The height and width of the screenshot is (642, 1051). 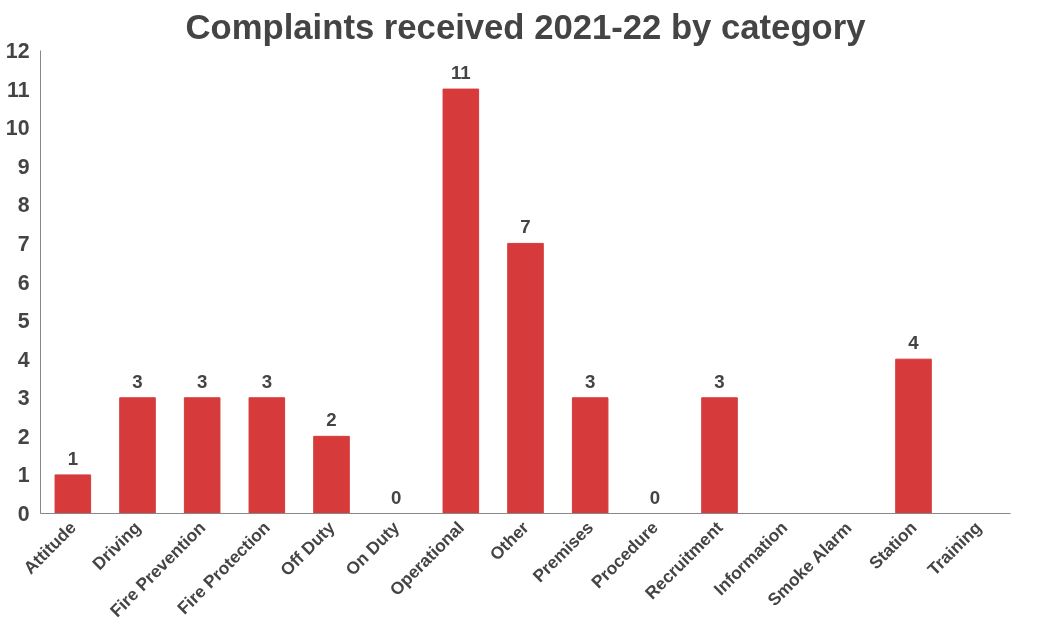 What do you see at coordinates (17, 51) in the screenshot?
I see `y-tick-label: 12` at bounding box center [17, 51].